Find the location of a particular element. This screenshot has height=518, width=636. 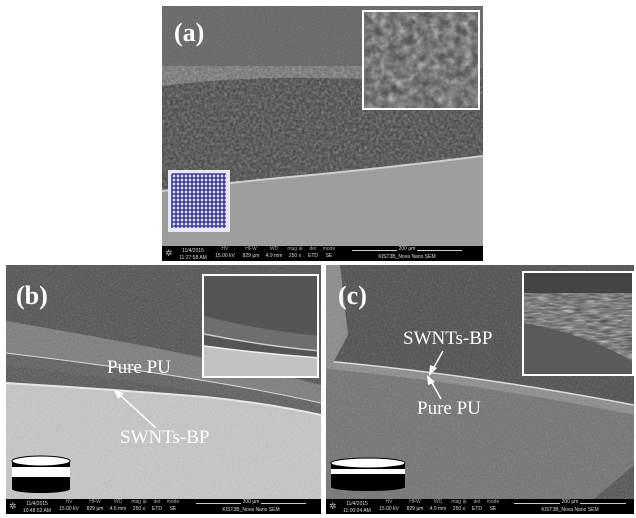

scale-bar-a: 200 µm KIST3B_Nova Nano SEM is located at coordinates (407, 253).